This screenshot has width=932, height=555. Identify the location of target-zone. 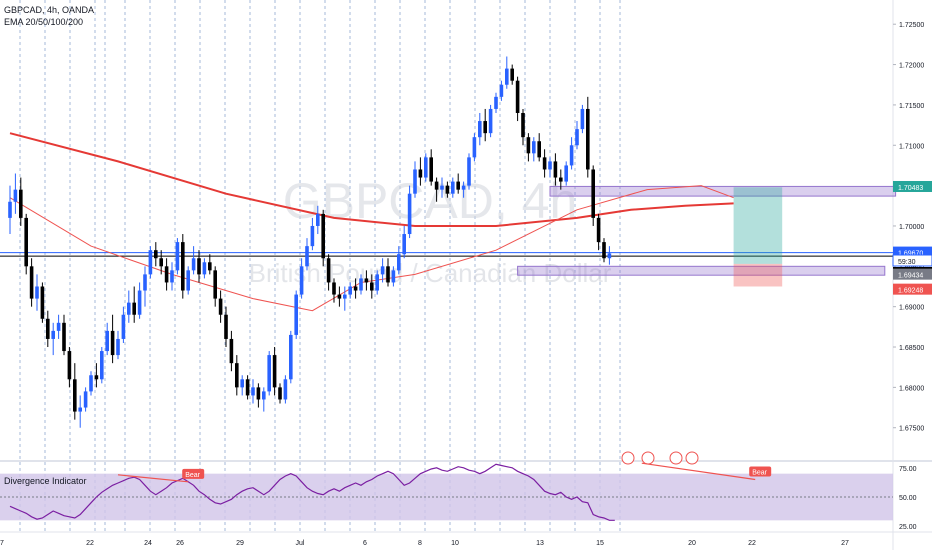
(758, 225).